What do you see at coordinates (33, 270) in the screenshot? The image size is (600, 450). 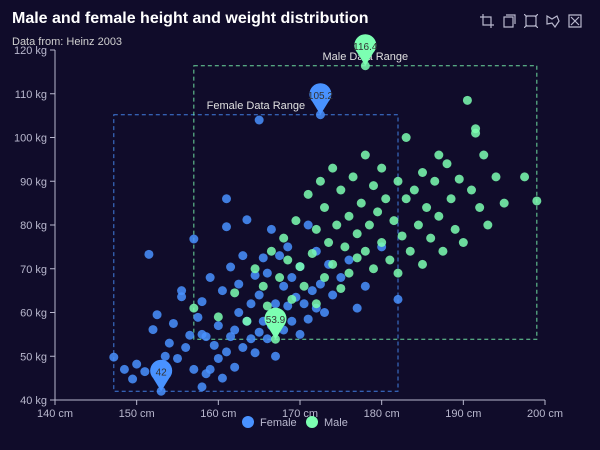 I see `y-tick-label: 70 kg` at bounding box center [33, 270].